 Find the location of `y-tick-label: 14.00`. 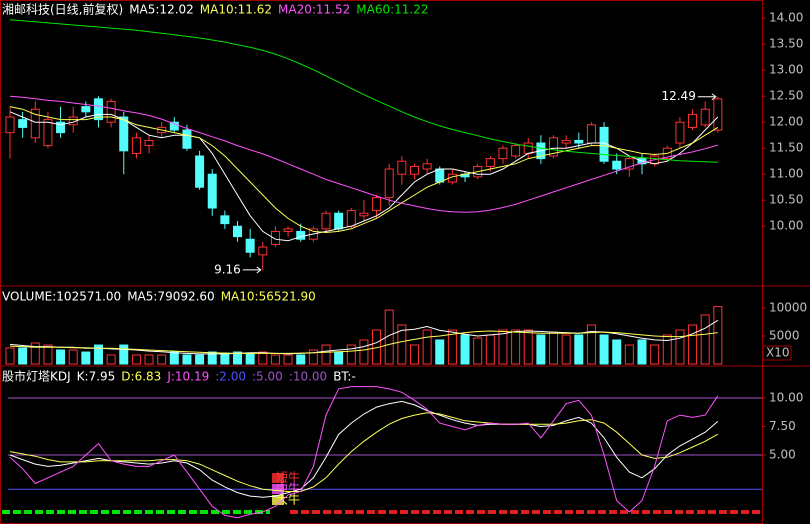

y-tick-label: 14.00 is located at coordinates (786, 18).